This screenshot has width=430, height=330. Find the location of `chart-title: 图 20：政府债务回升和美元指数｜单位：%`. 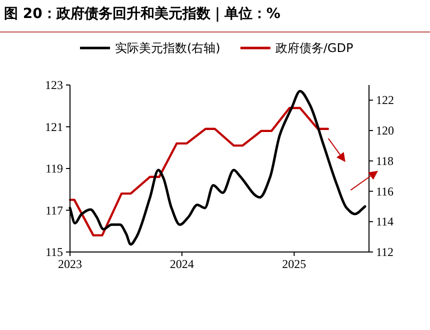

chart-title: 图 20：政府债务回升和美元指数｜单位：% is located at coordinates (142, 13).